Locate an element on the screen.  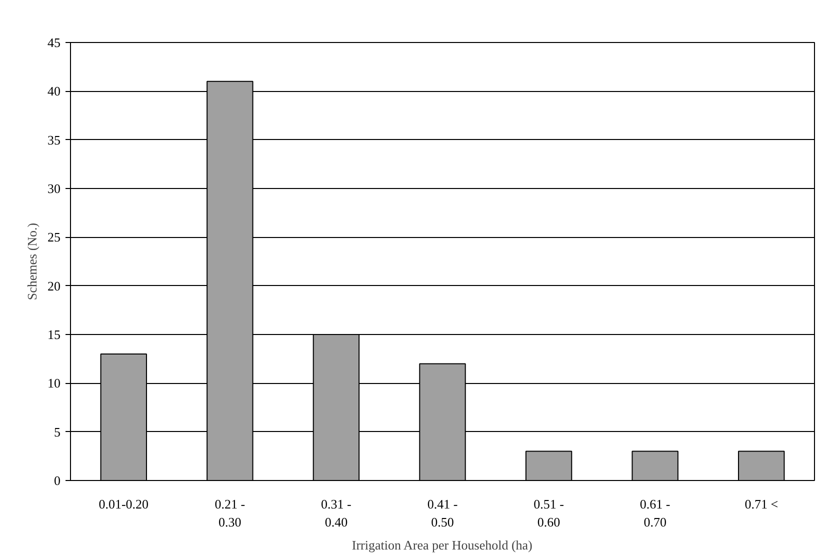
x-tick-label: 0.01-0.20 is located at coordinates (123, 504).